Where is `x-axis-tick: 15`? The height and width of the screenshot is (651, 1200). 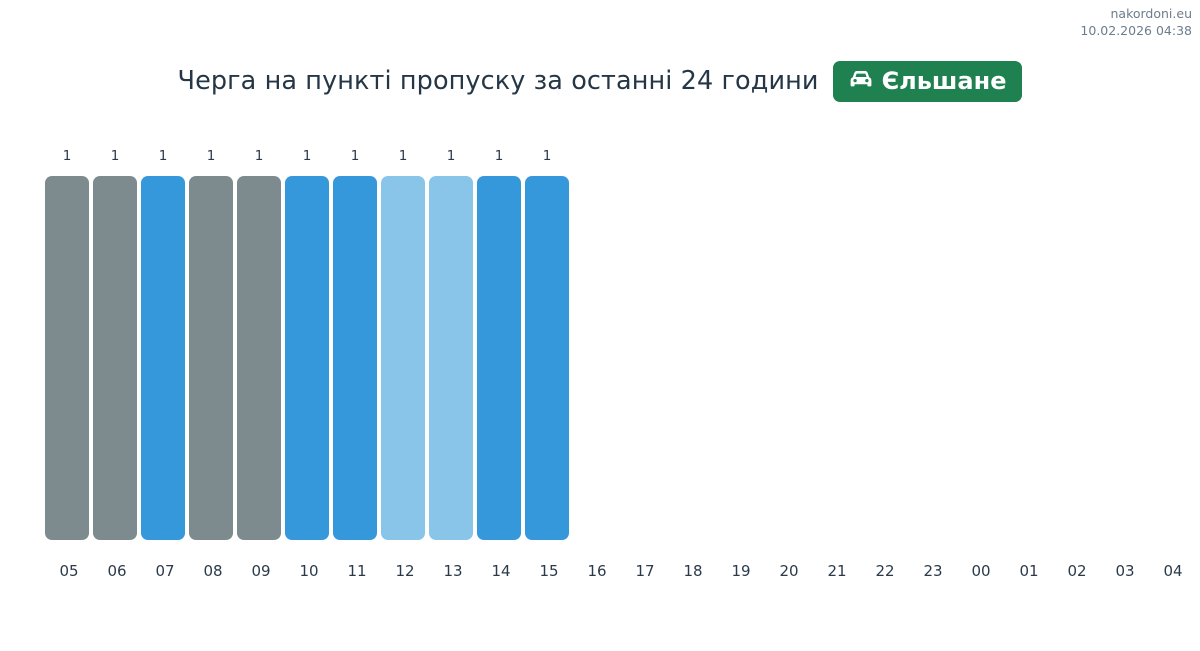 x-axis-tick: 15 is located at coordinates (549, 571).